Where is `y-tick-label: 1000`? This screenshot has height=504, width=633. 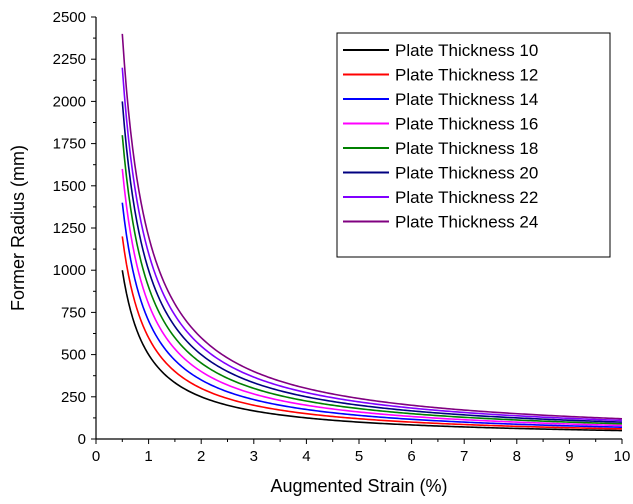 y-tick-label: 1000 is located at coordinates (69, 270).